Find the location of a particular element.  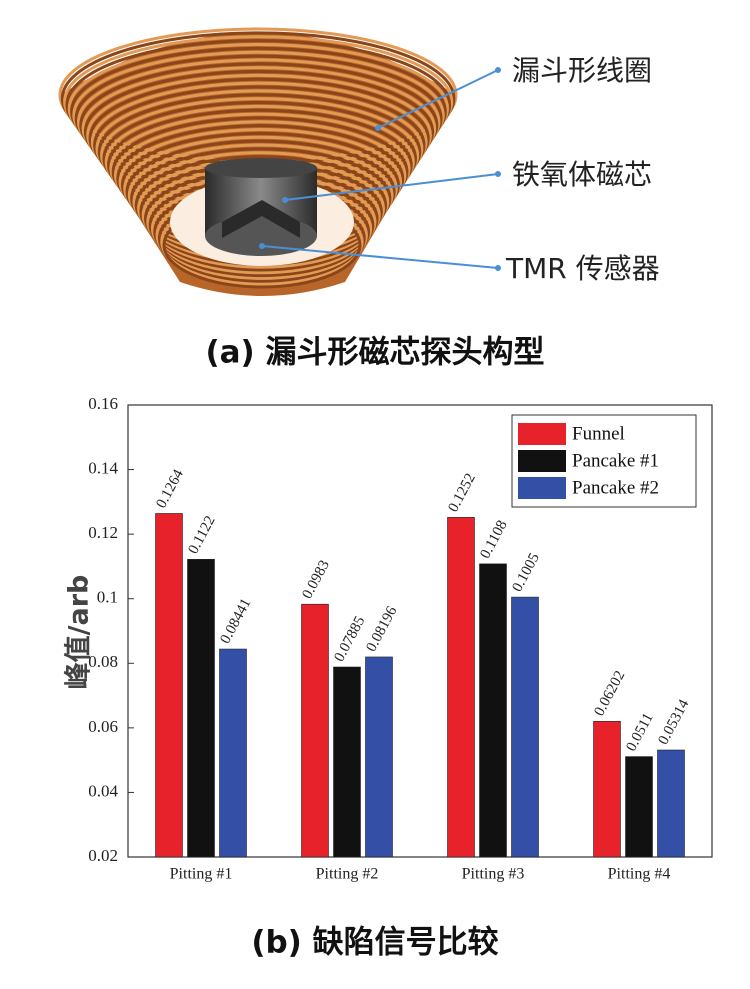

callout-lines is located at coordinates (380, 169).